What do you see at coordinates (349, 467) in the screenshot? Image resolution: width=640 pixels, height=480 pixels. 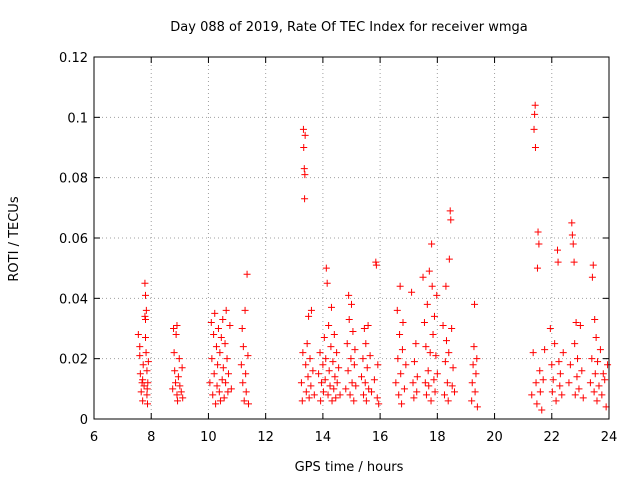 I see `x-axis-label: GPS time / hours` at bounding box center [349, 467].